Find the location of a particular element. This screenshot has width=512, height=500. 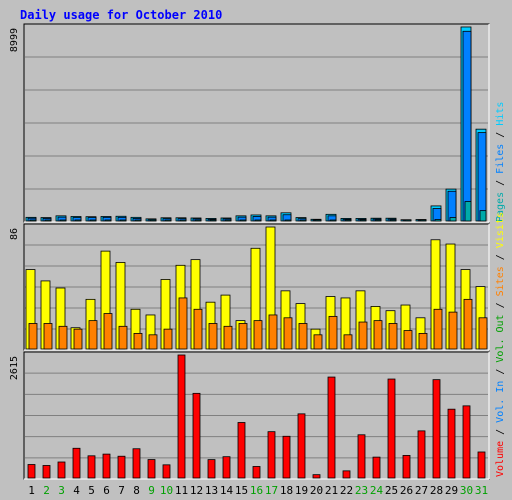

x-tick-label: 19 is located at coordinates (301, 490).